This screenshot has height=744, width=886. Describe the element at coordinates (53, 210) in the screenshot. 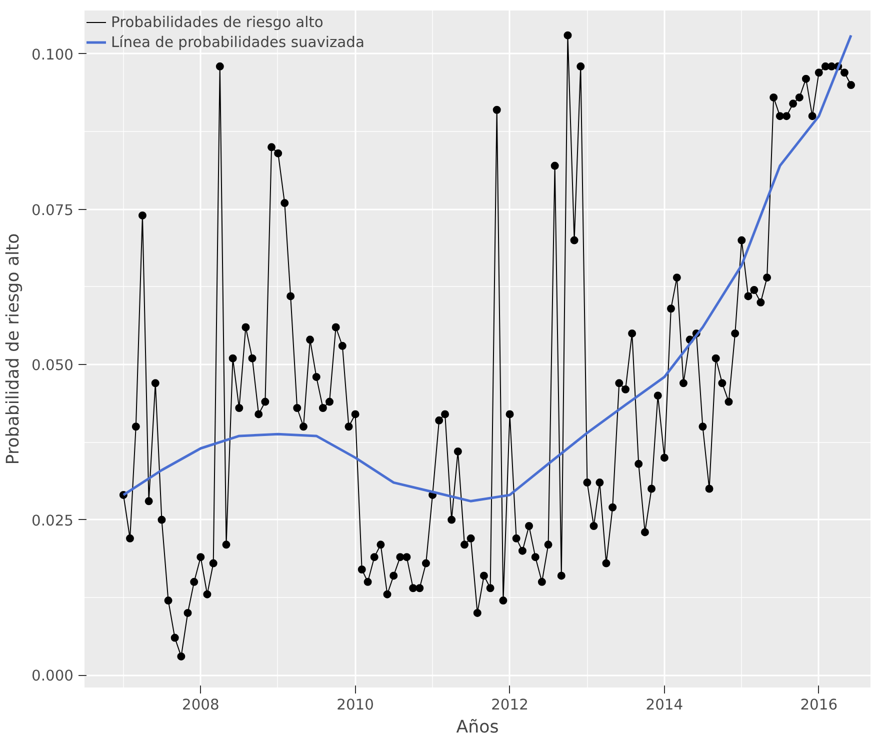

I see `y-tick-label: 0.075` at that location.